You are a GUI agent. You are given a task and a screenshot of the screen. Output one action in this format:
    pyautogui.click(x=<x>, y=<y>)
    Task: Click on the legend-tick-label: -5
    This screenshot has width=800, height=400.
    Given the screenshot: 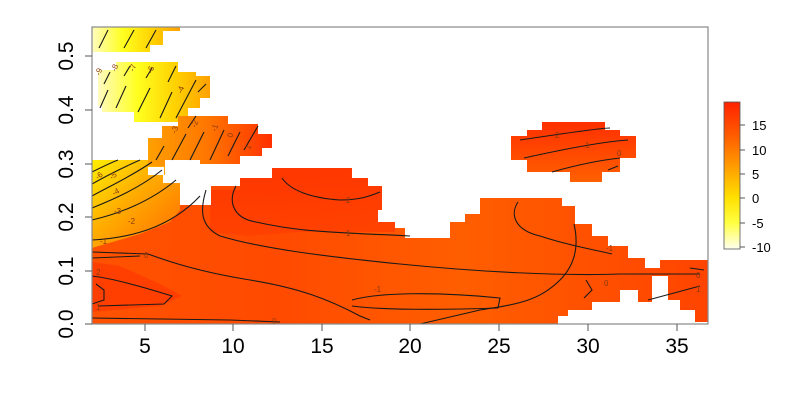 What is the action you would take?
    pyautogui.click(x=758, y=223)
    